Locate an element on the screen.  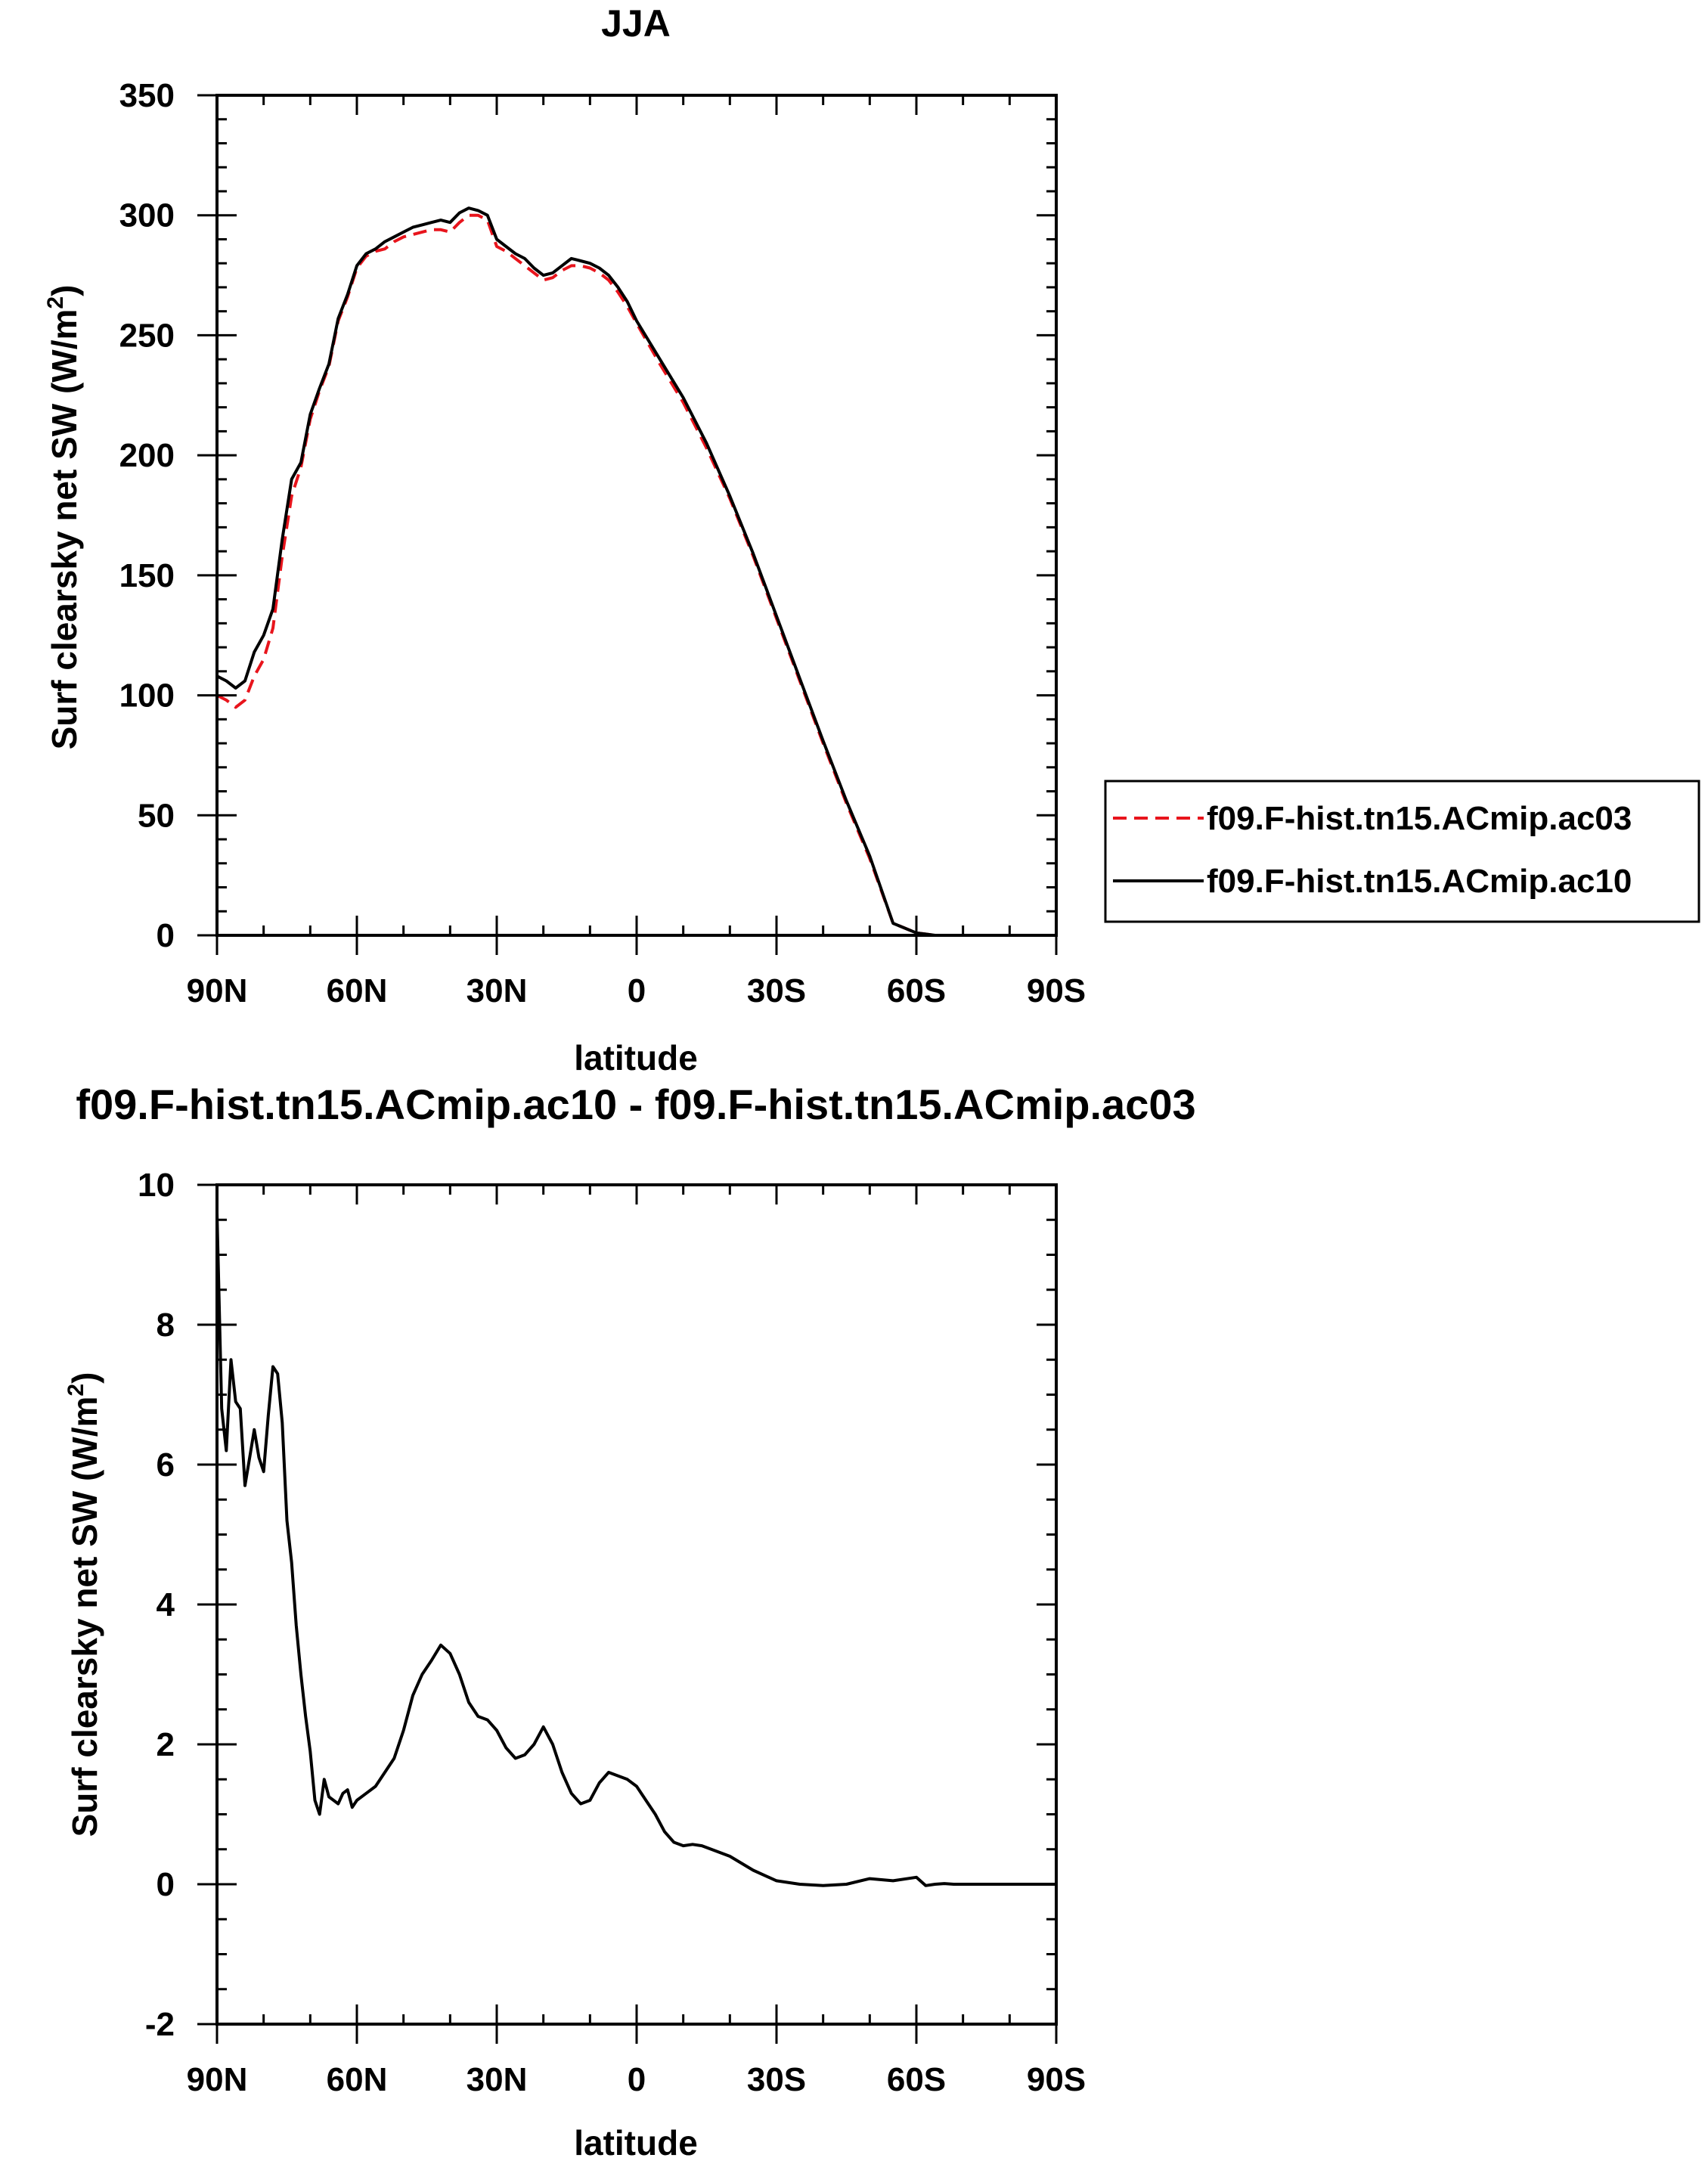
bottom-x-tick-label: 90N is located at coordinates (218, 2079).